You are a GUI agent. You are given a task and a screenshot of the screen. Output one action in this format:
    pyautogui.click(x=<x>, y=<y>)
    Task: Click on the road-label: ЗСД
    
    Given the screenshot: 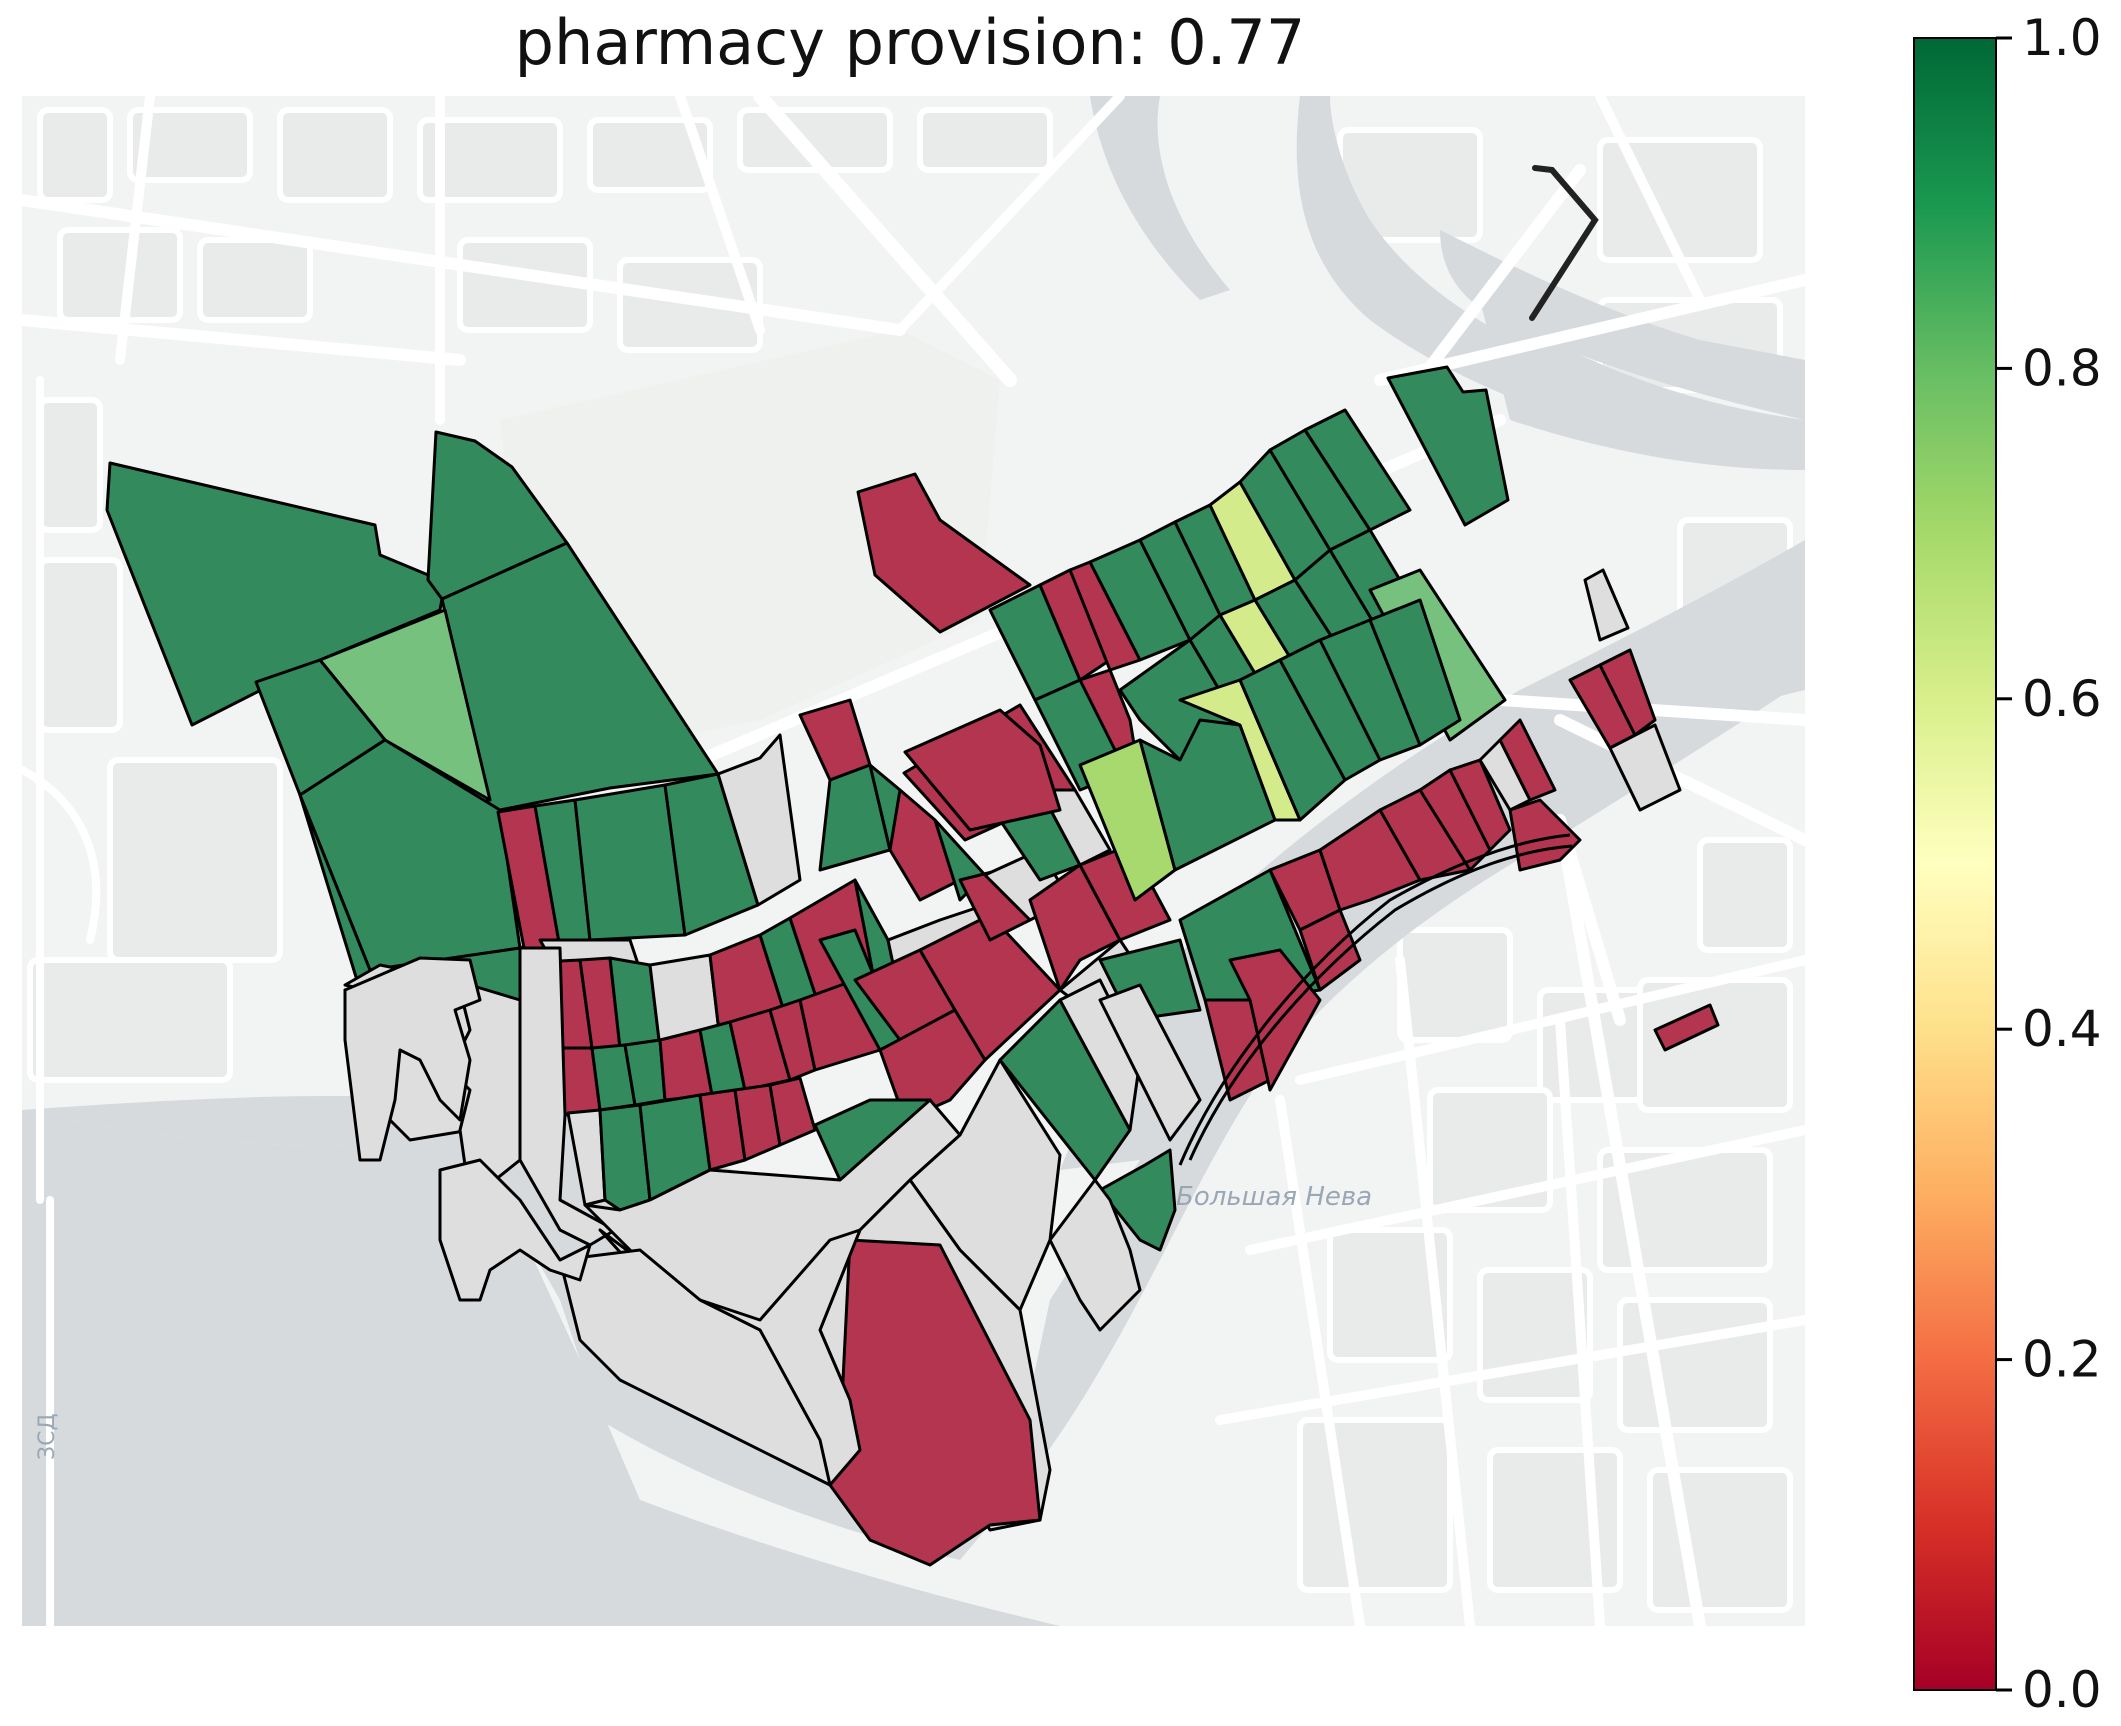 What is the action you would take?
    pyautogui.click(x=47, y=1436)
    